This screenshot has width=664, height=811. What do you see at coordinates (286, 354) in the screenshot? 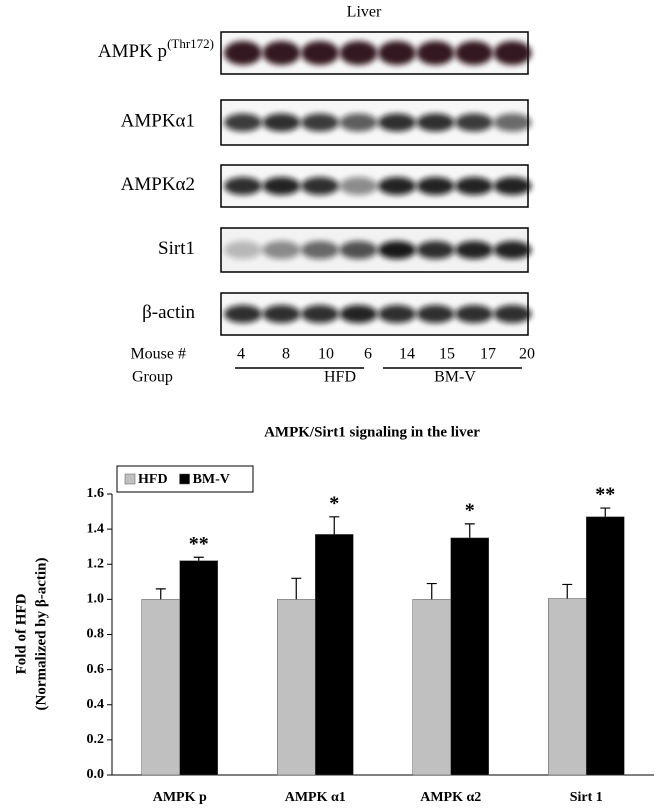
I see `mouse-number: 8` at bounding box center [286, 354].